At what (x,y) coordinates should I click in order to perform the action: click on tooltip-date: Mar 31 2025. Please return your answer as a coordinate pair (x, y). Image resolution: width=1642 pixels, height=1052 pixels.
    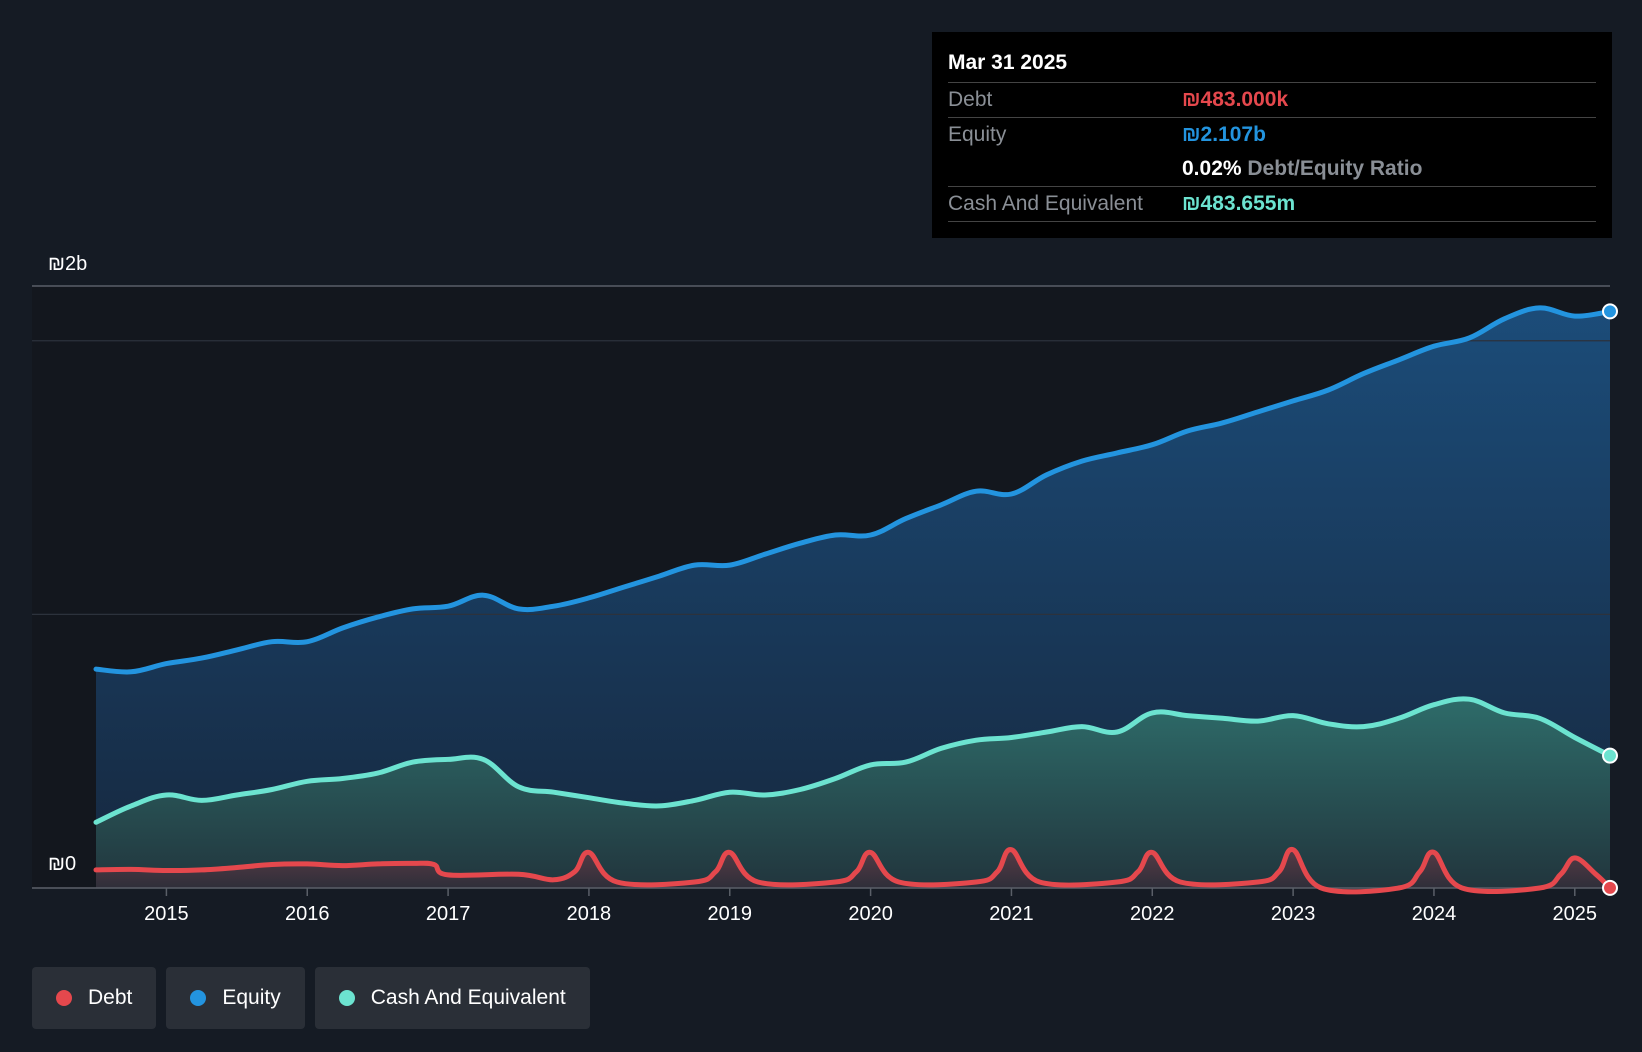
    Looking at the image, I should click on (1272, 64).